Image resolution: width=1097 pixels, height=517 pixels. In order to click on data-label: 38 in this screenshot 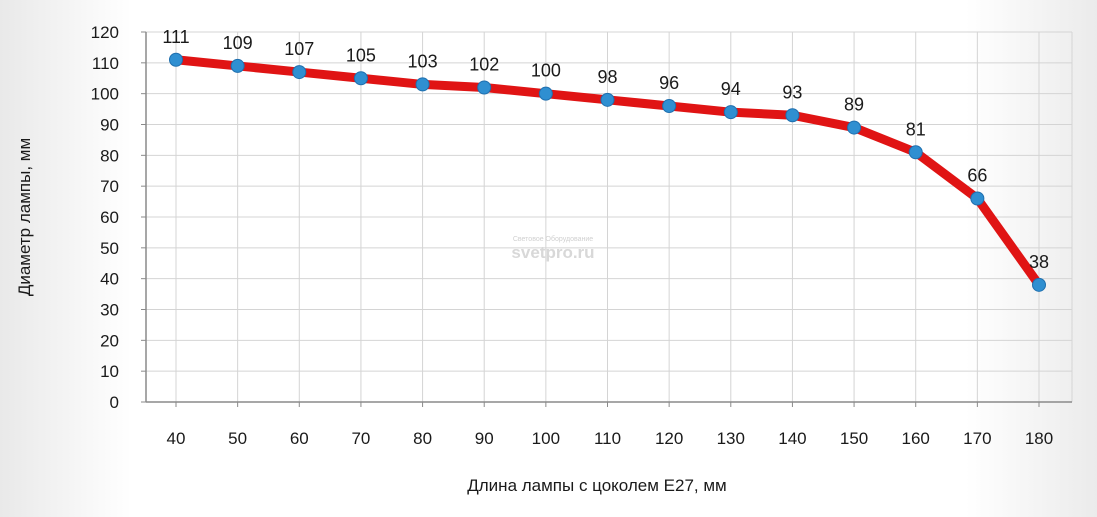, I will do `click(1039, 262)`.